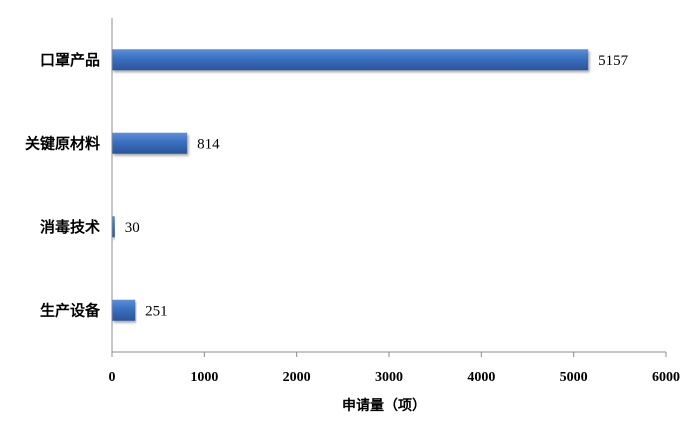 The image size is (693, 435). I want to click on x-axis-ticks: 0 1000 2000 3000 4000 5000 6000, so click(394, 368).